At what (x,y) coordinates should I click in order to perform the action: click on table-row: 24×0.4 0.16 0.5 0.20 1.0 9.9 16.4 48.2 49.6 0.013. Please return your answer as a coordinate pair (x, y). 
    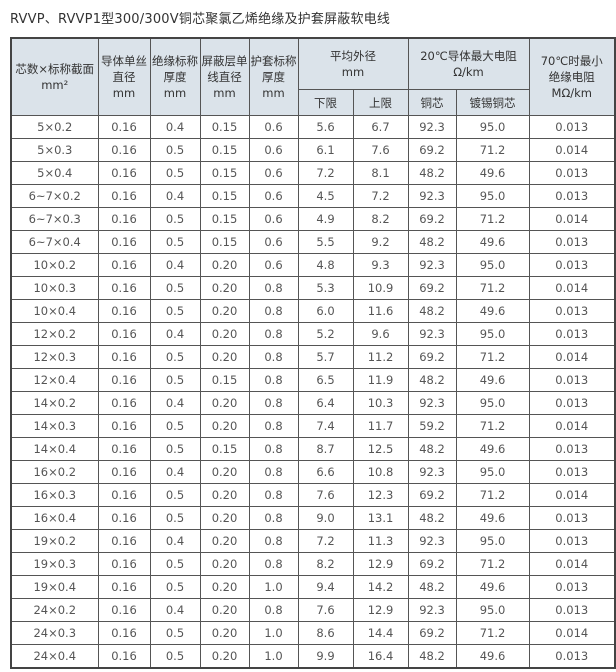
    Looking at the image, I should click on (313, 656).